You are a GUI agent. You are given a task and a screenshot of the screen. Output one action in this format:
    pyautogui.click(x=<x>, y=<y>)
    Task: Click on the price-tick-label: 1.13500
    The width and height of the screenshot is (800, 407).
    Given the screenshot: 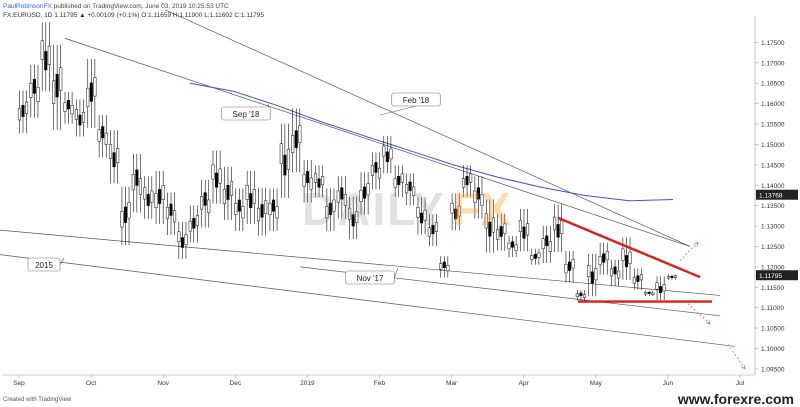 What is the action you would take?
    pyautogui.click(x=773, y=206)
    